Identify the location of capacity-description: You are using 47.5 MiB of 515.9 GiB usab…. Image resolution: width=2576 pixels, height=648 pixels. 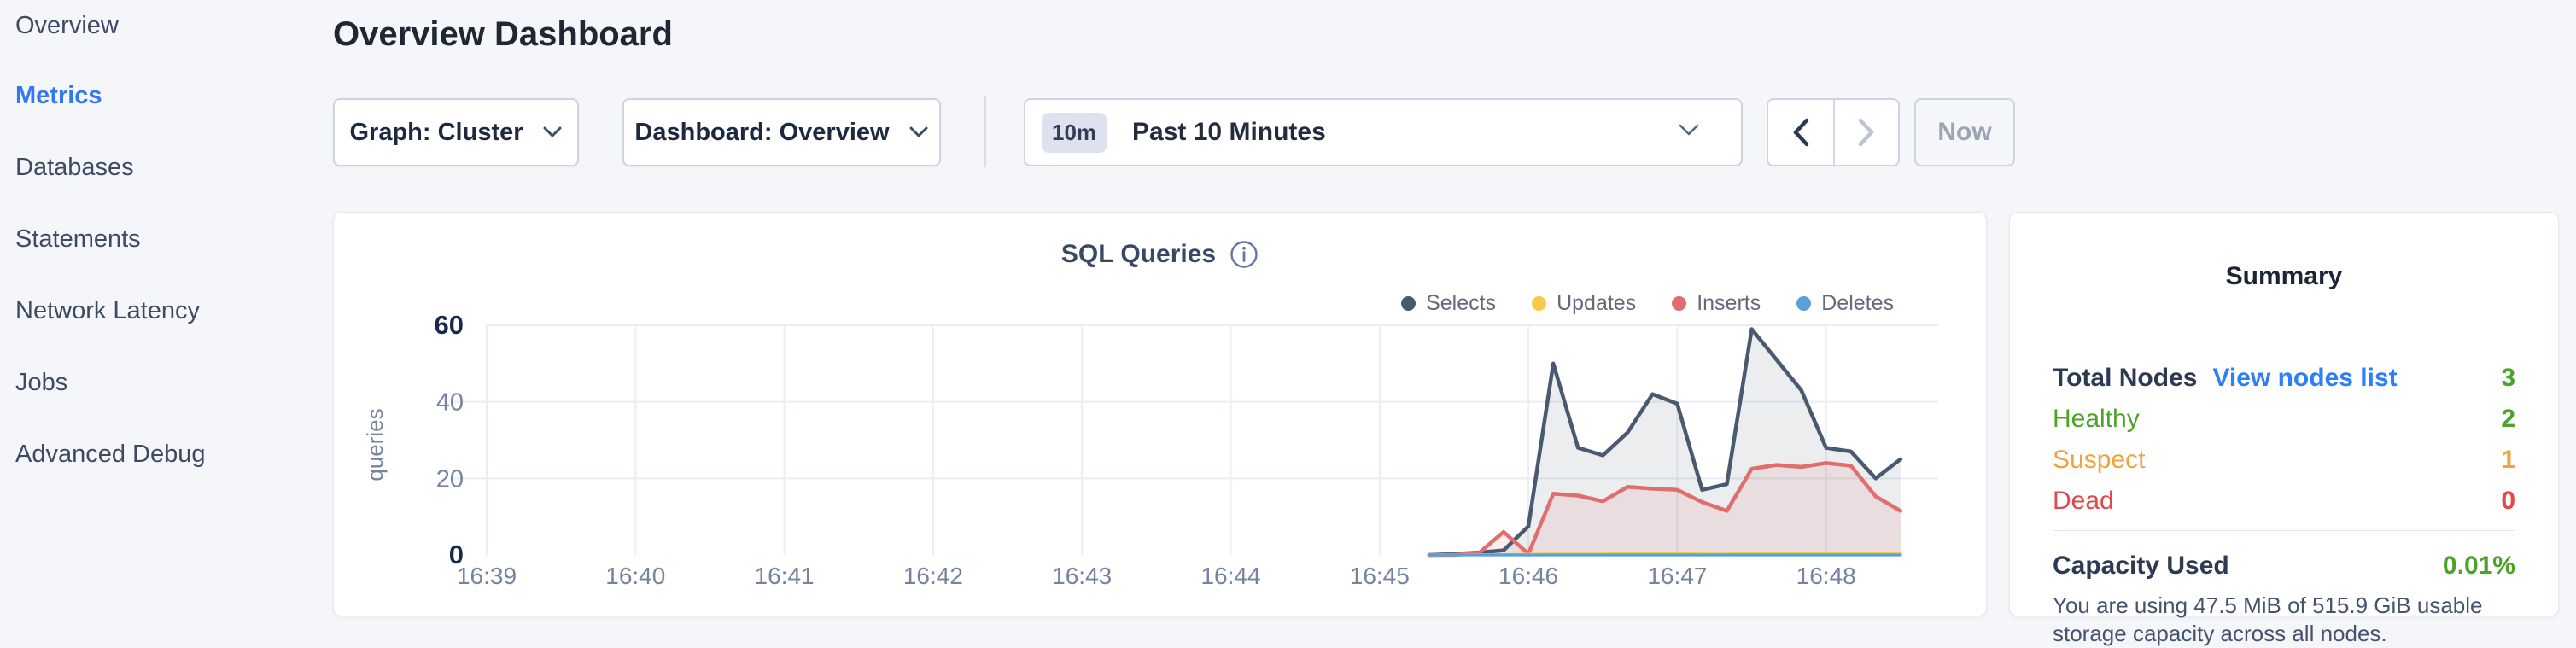
(2268, 619).